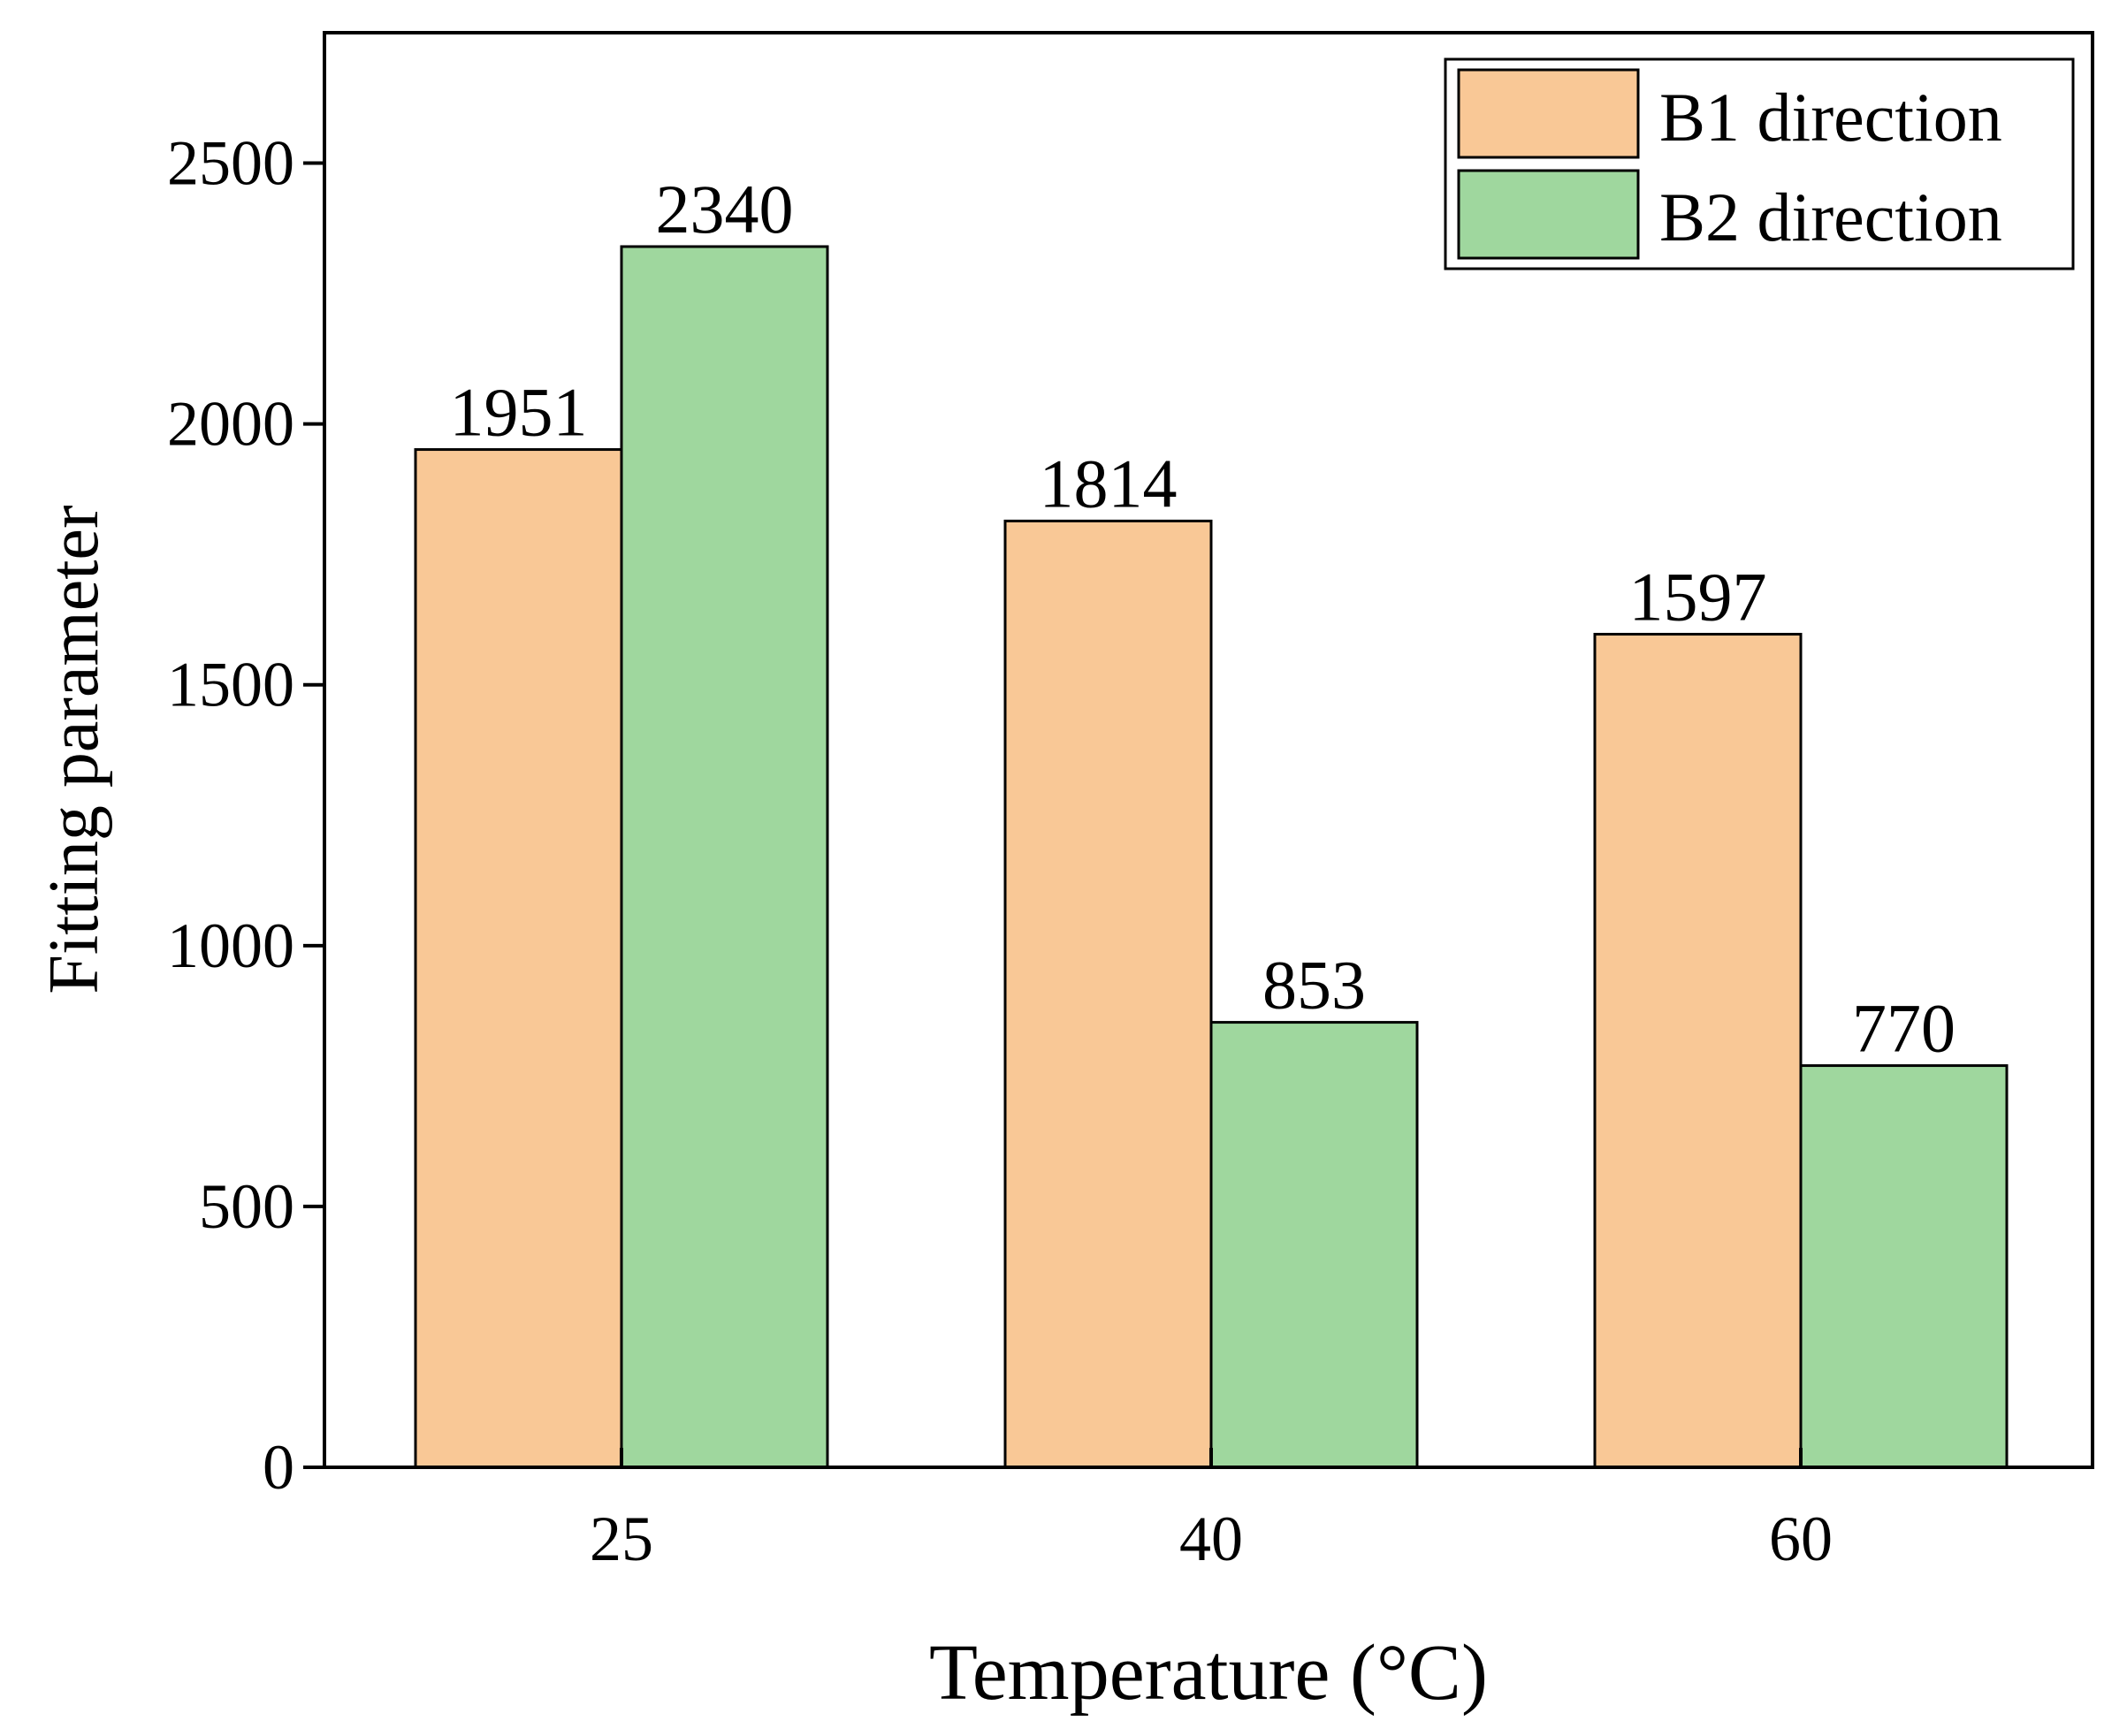 The width and height of the screenshot is (2127, 1736). I want to click on data-label-b1-40: 1814, so click(1109, 484).